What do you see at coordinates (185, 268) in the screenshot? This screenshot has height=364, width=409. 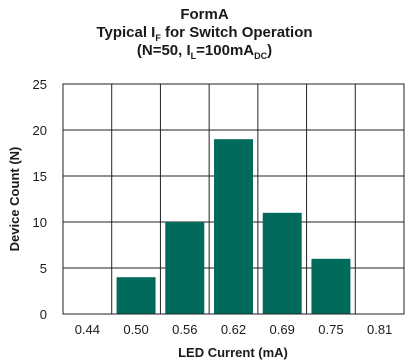 I see `bar-0.56` at bounding box center [185, 268].